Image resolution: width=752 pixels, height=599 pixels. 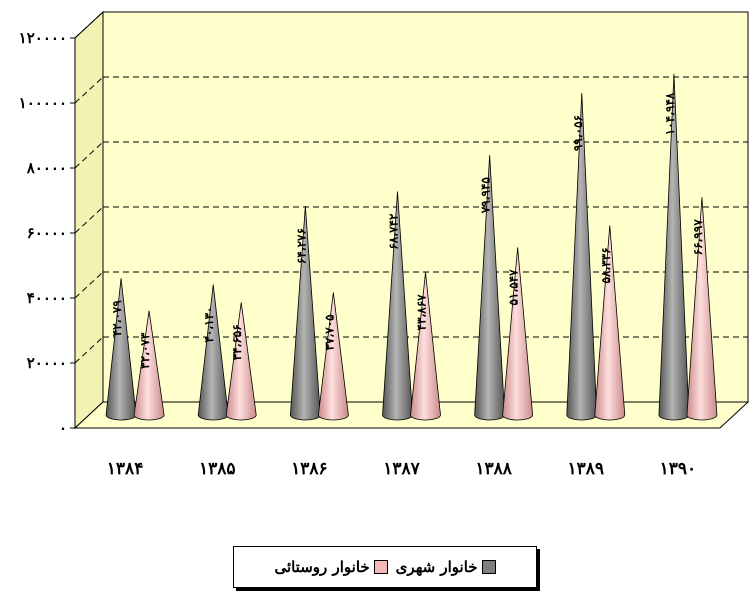 I want to click on x-tick-label: ۱۳۸۴, so click(x=125, y=469).